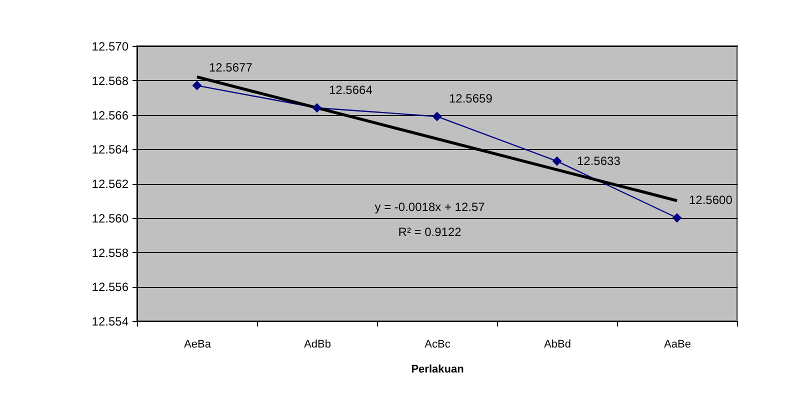 The height and width of the screenshot is (411, 793). Describe the element at coordinates (110, 149) in the screenshot. I see `y-tick-label: 12.564` at that location.